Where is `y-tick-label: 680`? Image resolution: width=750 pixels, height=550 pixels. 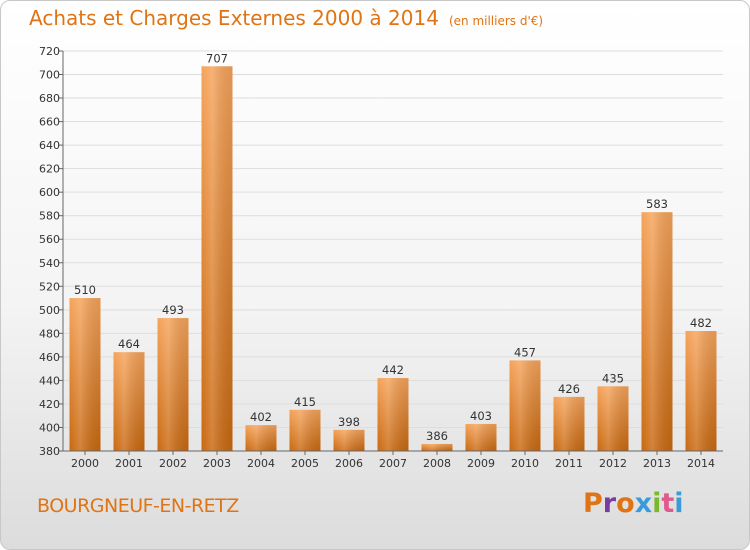
y-tick-label: 680 is located at coordinates (49, 98).